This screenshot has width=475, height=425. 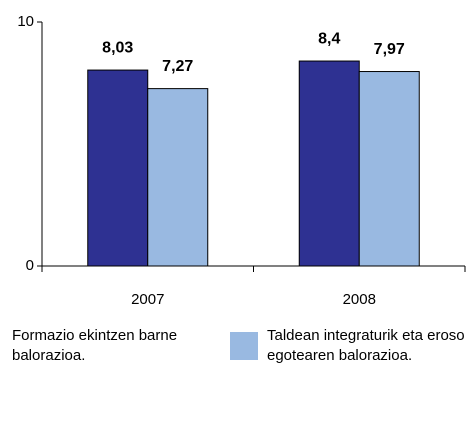 What do you see at coordinates (117, 47) in the screenshot?
I see `value-label: 8,03` at bounding box center [117, 47].